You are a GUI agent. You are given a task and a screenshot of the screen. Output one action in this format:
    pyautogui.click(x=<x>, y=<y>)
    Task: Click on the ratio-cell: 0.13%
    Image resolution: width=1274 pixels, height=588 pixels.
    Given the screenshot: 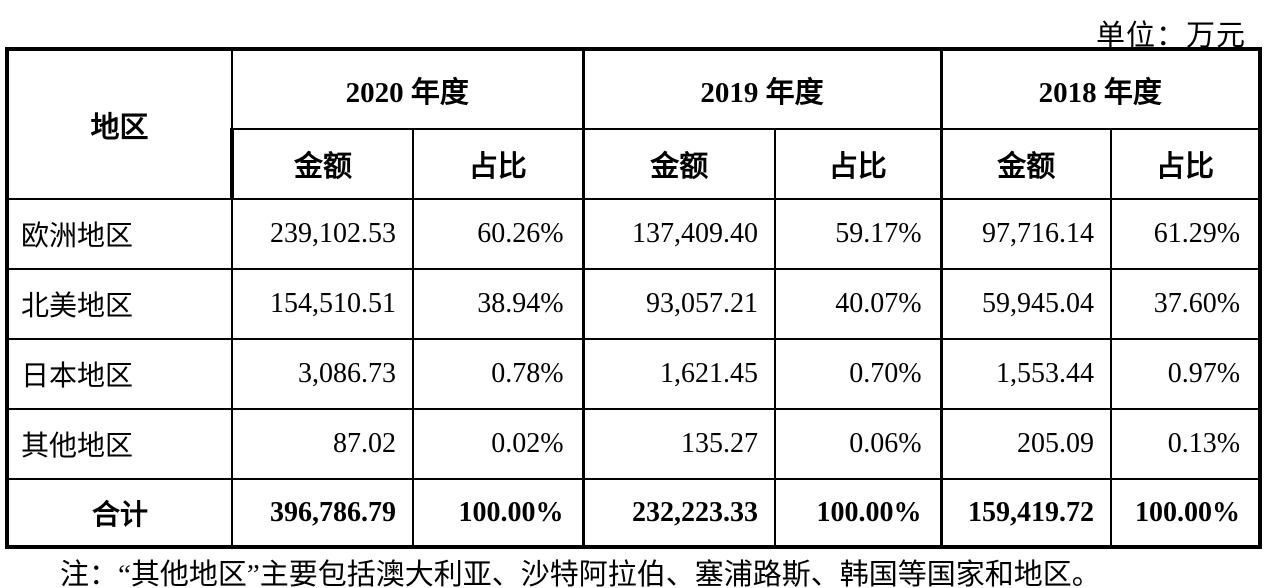 What is the action you would take?
    pyautogui.click(x=1186, y=444)
    